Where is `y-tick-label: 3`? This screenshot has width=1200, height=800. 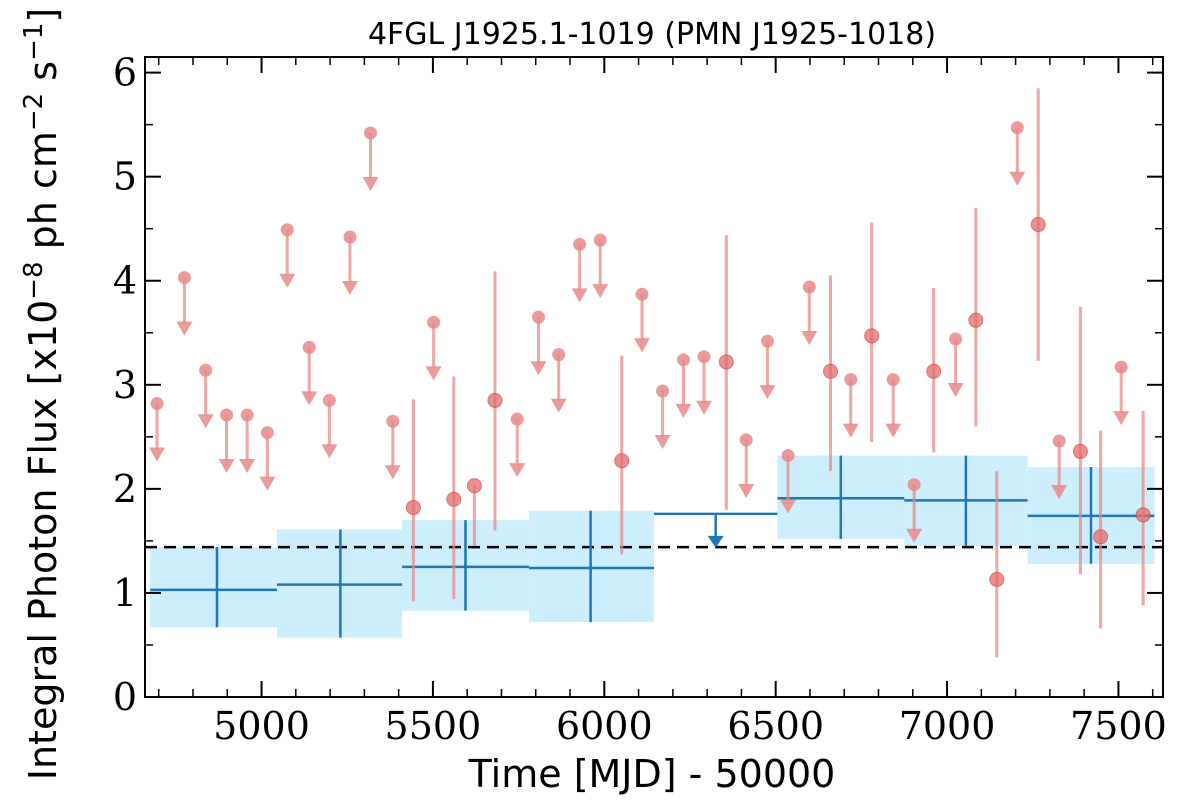 y-tick-label: 3 is located at coordinates (125, 385).